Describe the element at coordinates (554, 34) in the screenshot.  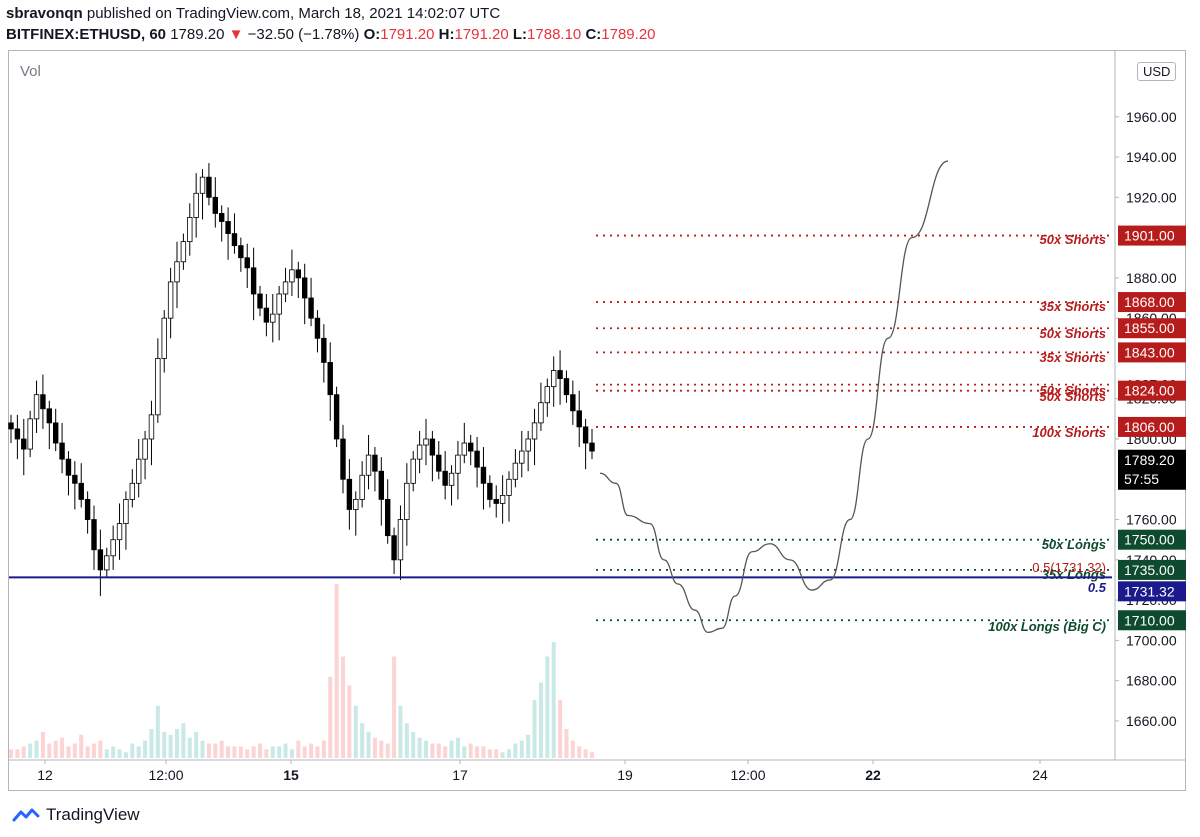
I see `low-value: 1788.10` at that location.